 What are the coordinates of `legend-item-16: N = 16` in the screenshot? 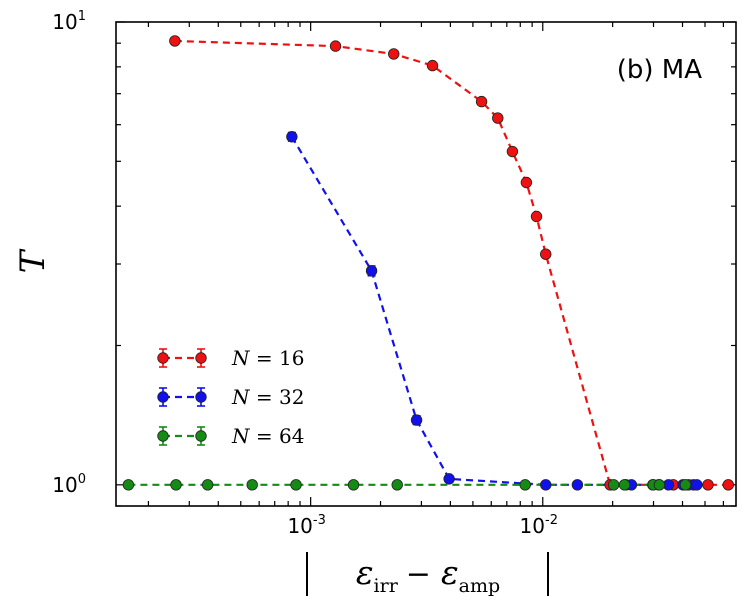 It's located at (230, 358).